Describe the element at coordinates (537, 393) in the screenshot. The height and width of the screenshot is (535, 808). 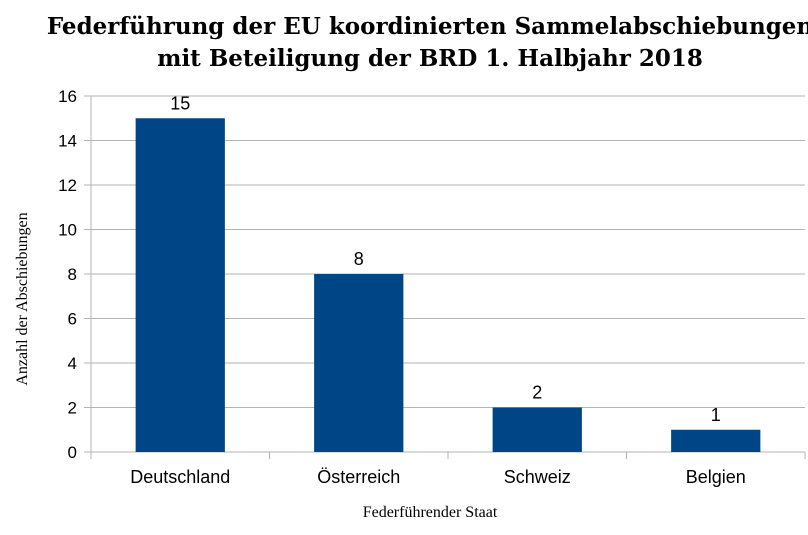
I see `data-label: 2` at that location.